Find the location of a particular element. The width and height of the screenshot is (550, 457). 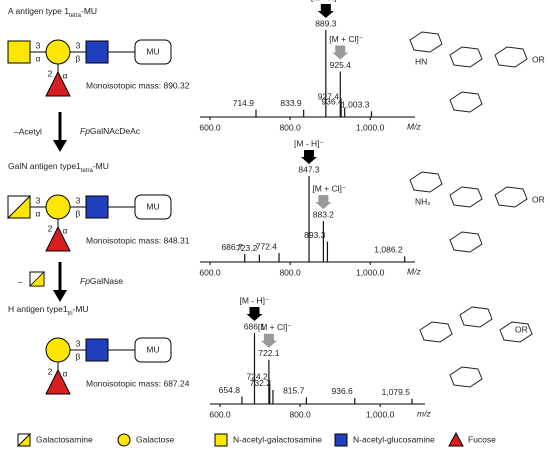

peak-label: 833.9 is located at coordinates (291, 103).